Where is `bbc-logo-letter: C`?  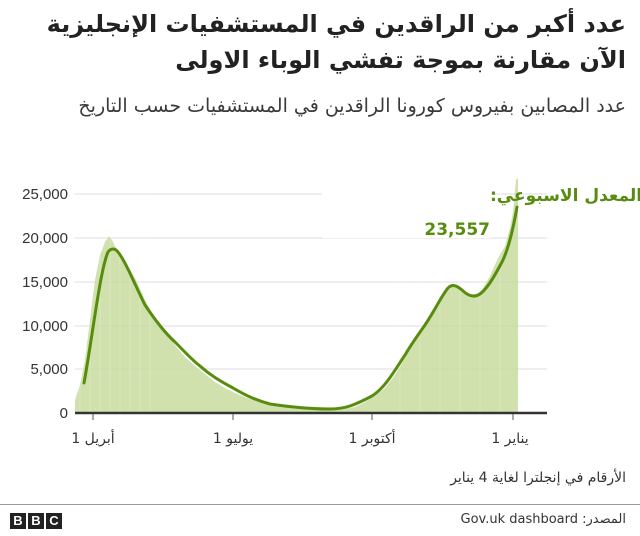
bbc-logo-letter: C is located at coordinates (54, 521).